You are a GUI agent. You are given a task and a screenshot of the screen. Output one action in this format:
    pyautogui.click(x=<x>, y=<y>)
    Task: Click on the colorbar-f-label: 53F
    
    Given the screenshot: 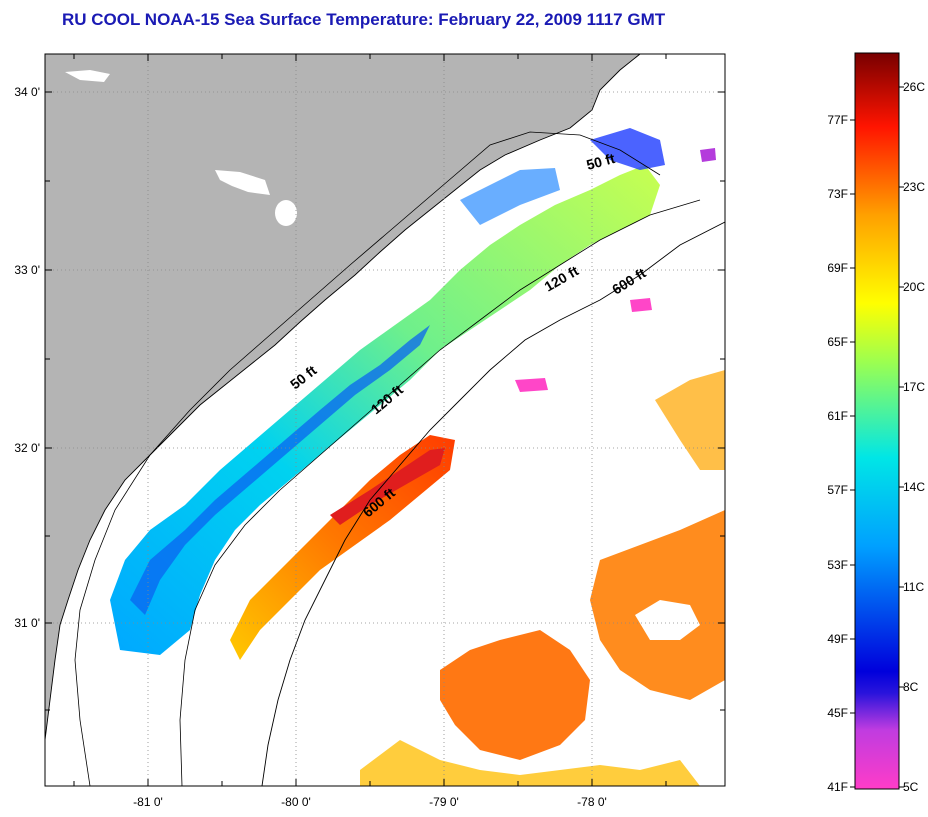 What is the action you would take?
    pyautogui.click(x=837, y=565)
    